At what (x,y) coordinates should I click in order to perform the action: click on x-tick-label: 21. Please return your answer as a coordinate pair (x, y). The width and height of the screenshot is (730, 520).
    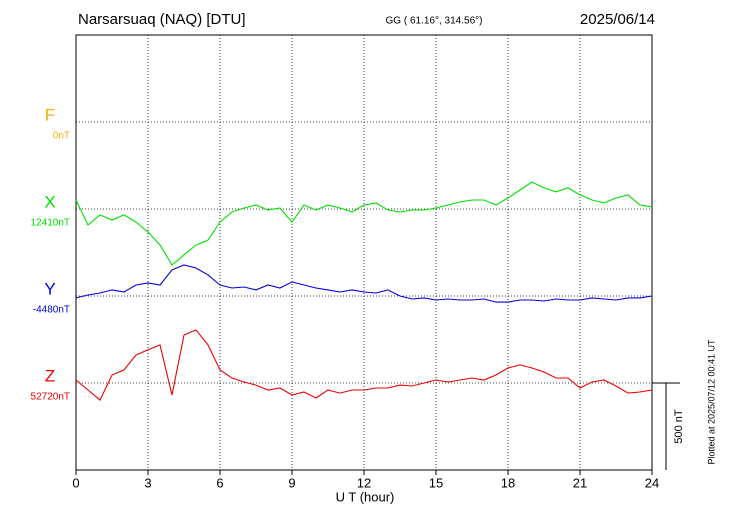
    Looking at the image, I should click on (580, 482).